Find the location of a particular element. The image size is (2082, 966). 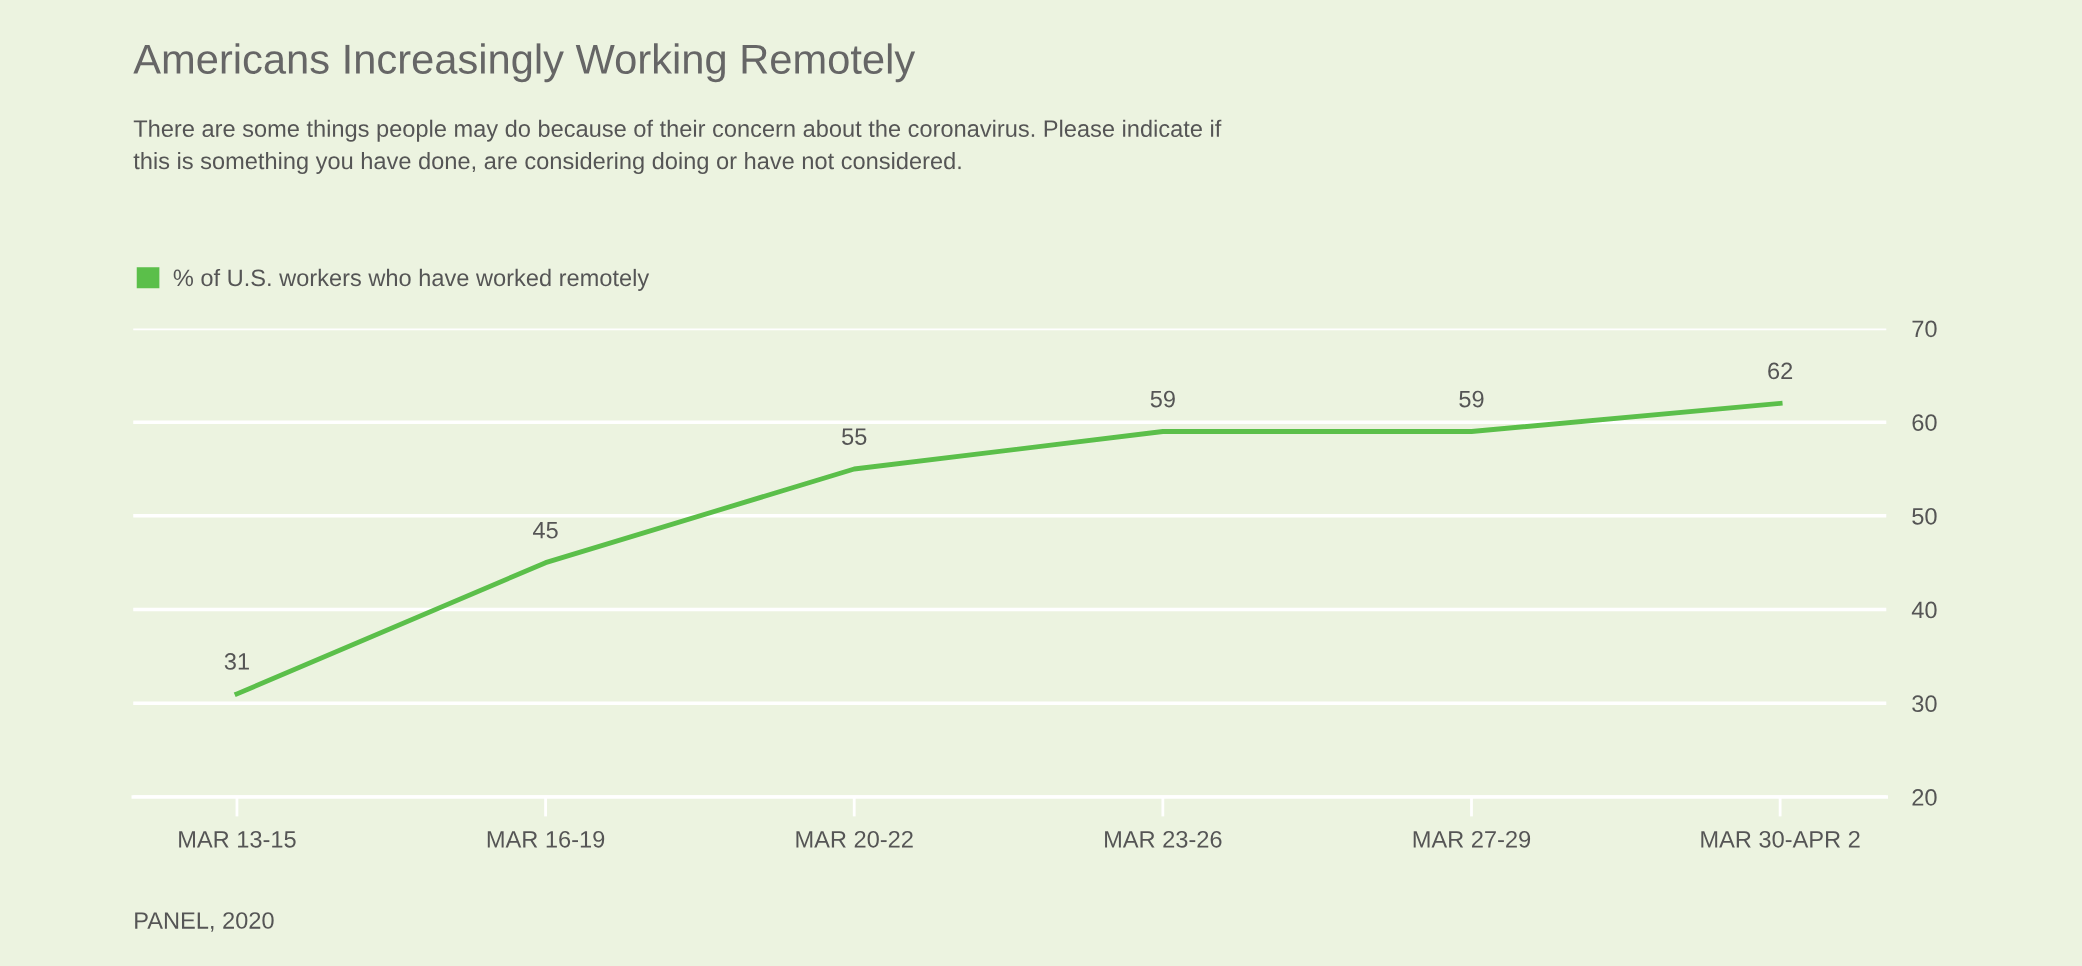

x-tick-label: MAR 27-29 is located at coordinates (1472, 839).